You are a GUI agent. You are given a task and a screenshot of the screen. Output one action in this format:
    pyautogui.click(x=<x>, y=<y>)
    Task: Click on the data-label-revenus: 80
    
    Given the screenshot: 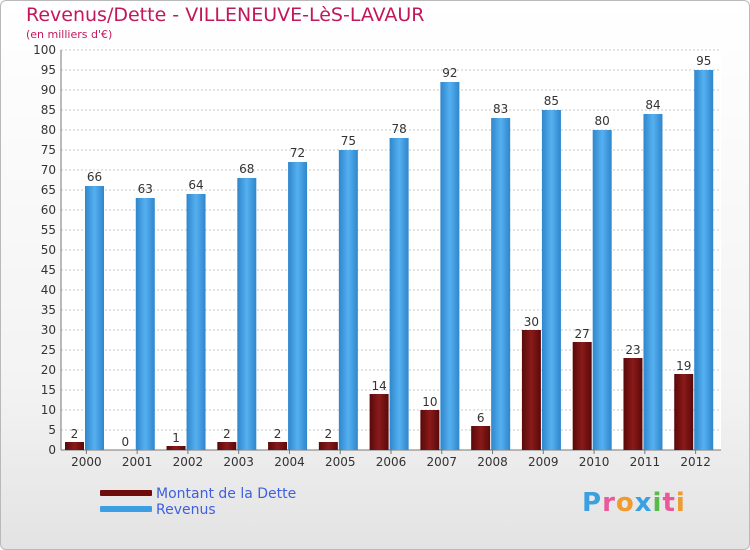 What is the action you would take?
    pyautogui.click(x=602, y=121)
    